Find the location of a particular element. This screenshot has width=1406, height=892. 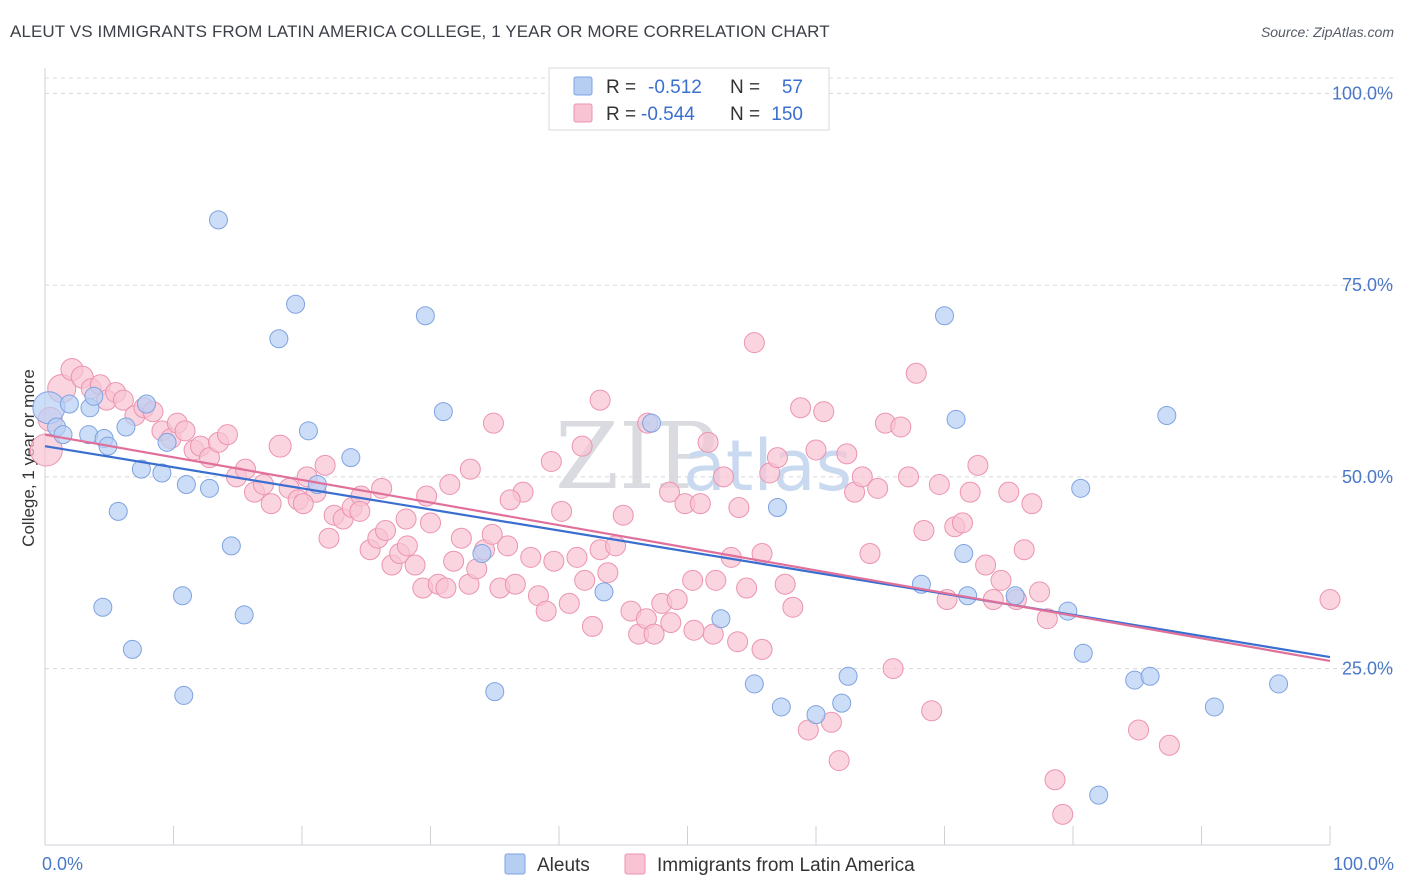

source-credit: Source: ZipAtlas.com is located at coordinates (1327, 32).